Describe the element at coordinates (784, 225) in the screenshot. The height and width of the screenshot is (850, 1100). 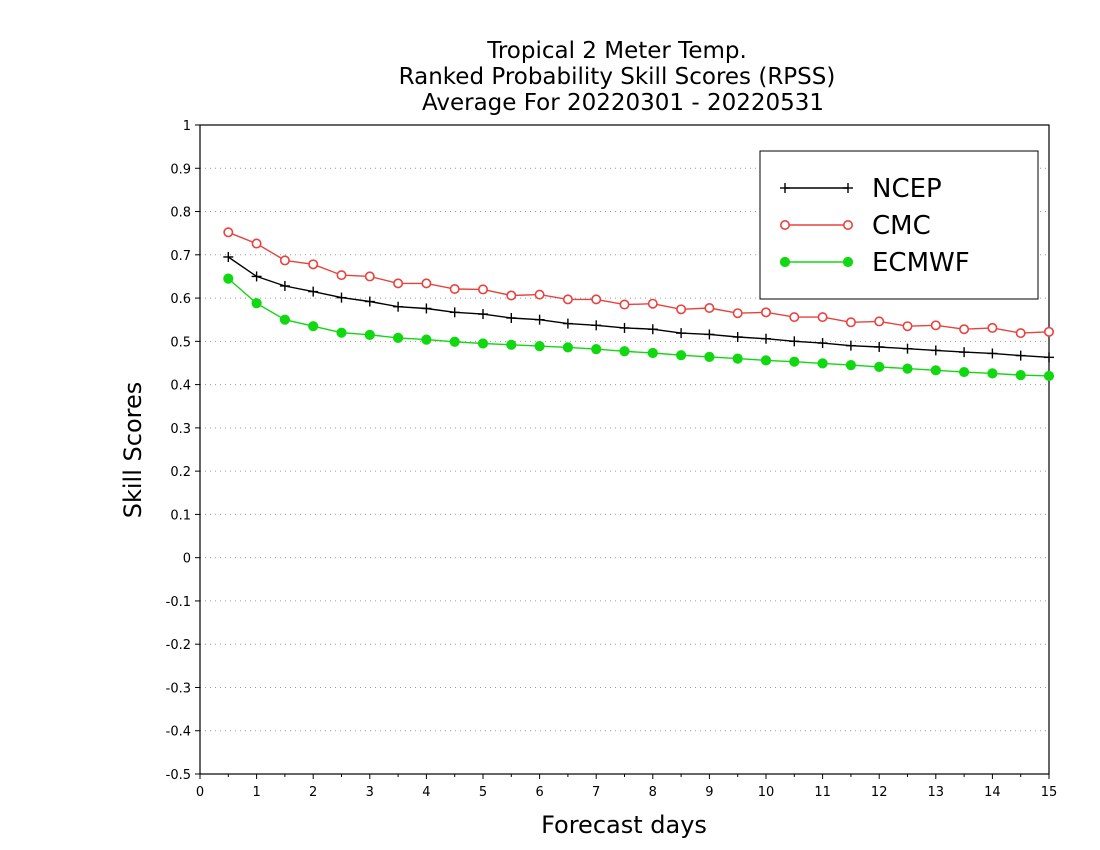
I see `legend-marker-cmc` at that location.